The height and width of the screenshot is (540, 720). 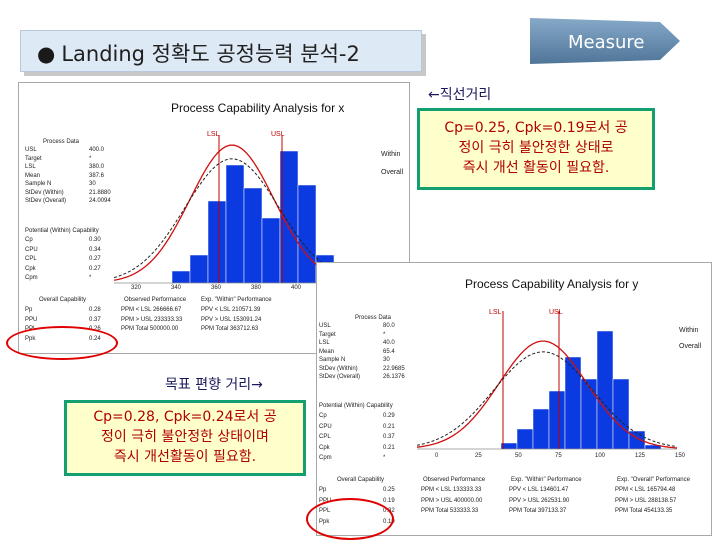 I want to click on chart-y-process-data-title: Process Data, so click(x=373, y=318).